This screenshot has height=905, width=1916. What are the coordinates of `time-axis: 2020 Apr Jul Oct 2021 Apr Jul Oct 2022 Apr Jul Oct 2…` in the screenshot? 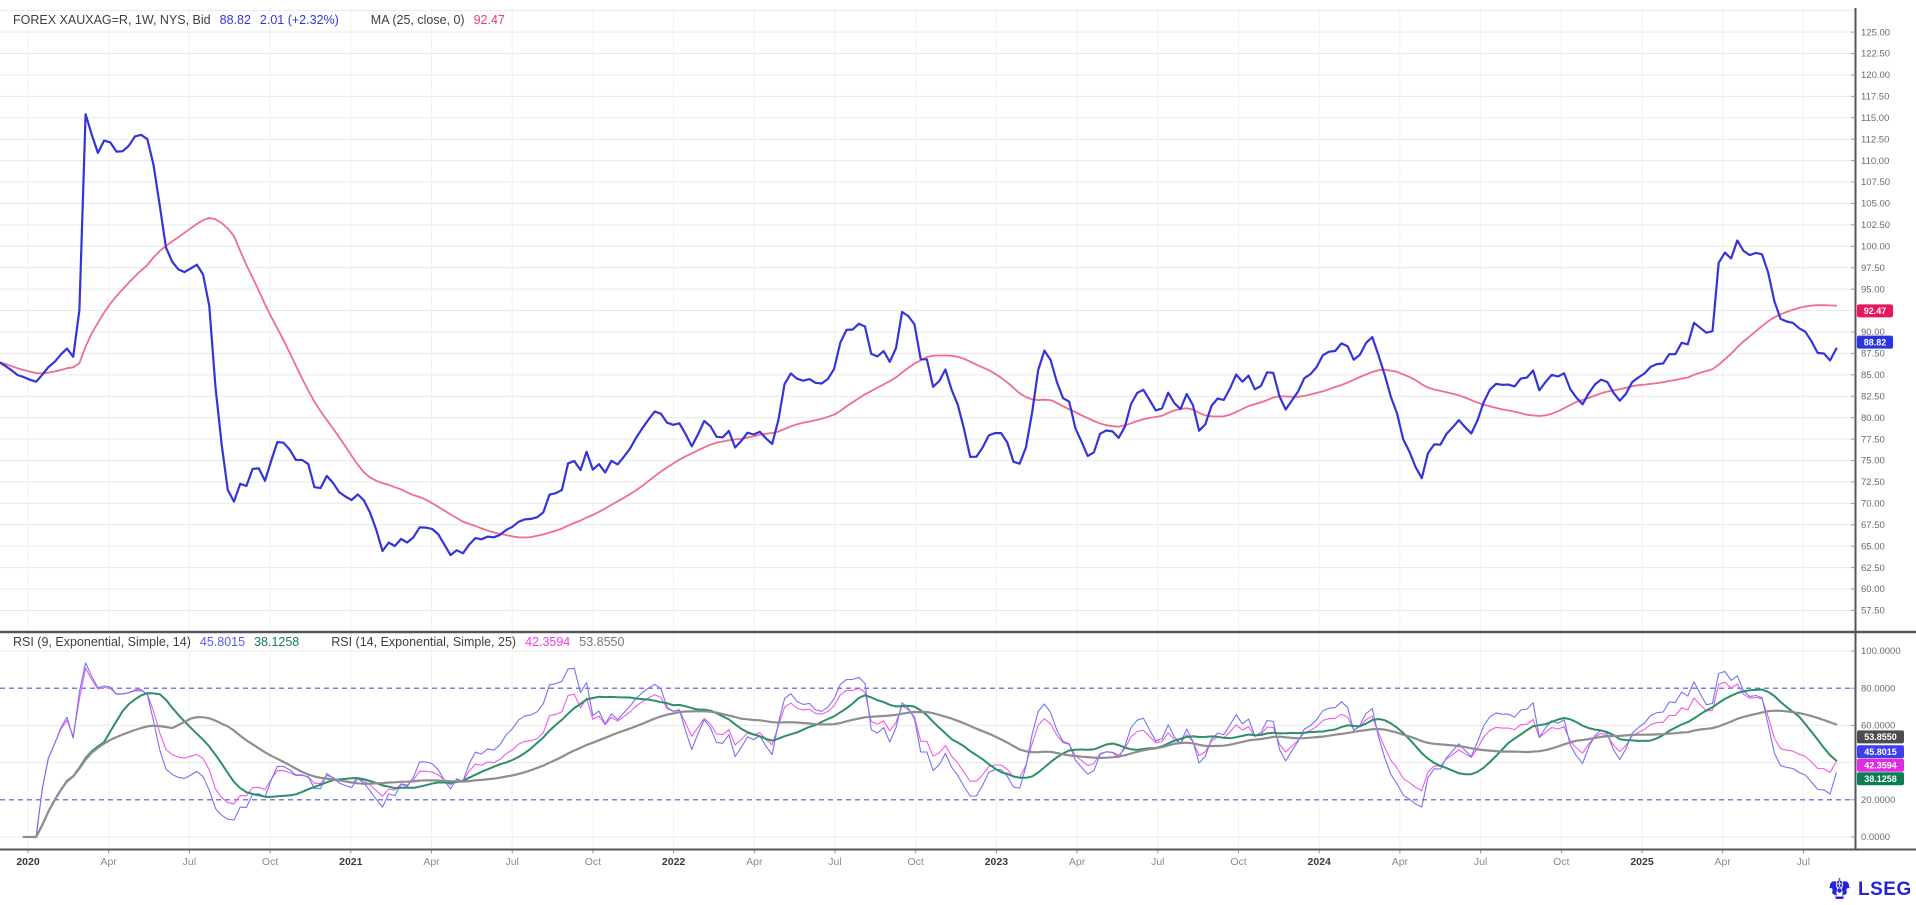 It's located at (913, 859).